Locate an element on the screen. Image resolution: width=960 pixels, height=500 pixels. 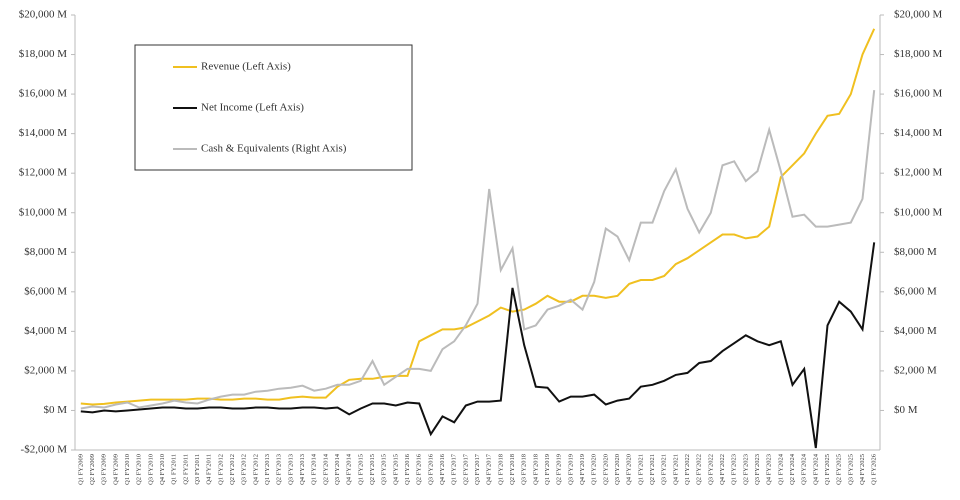
legend-label: Net Income (Left Axis) is located at coordinates (252, 108).